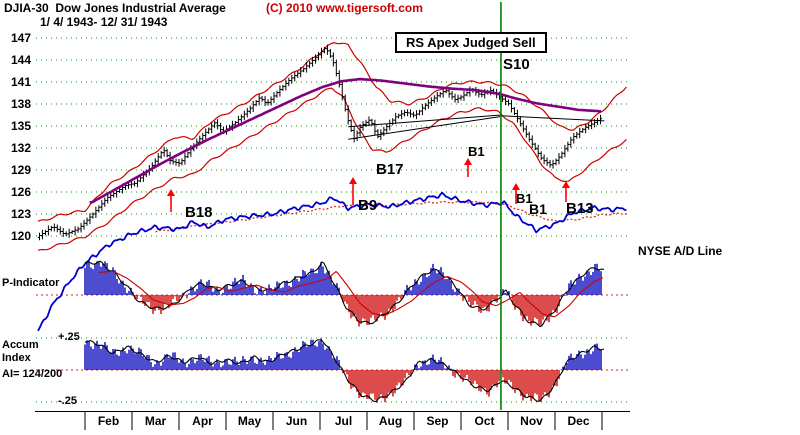  What do you see at coordinates (199, 212) in the screenshot?
I see `signal-label-b18: B18` at bounding box center [199, 212].